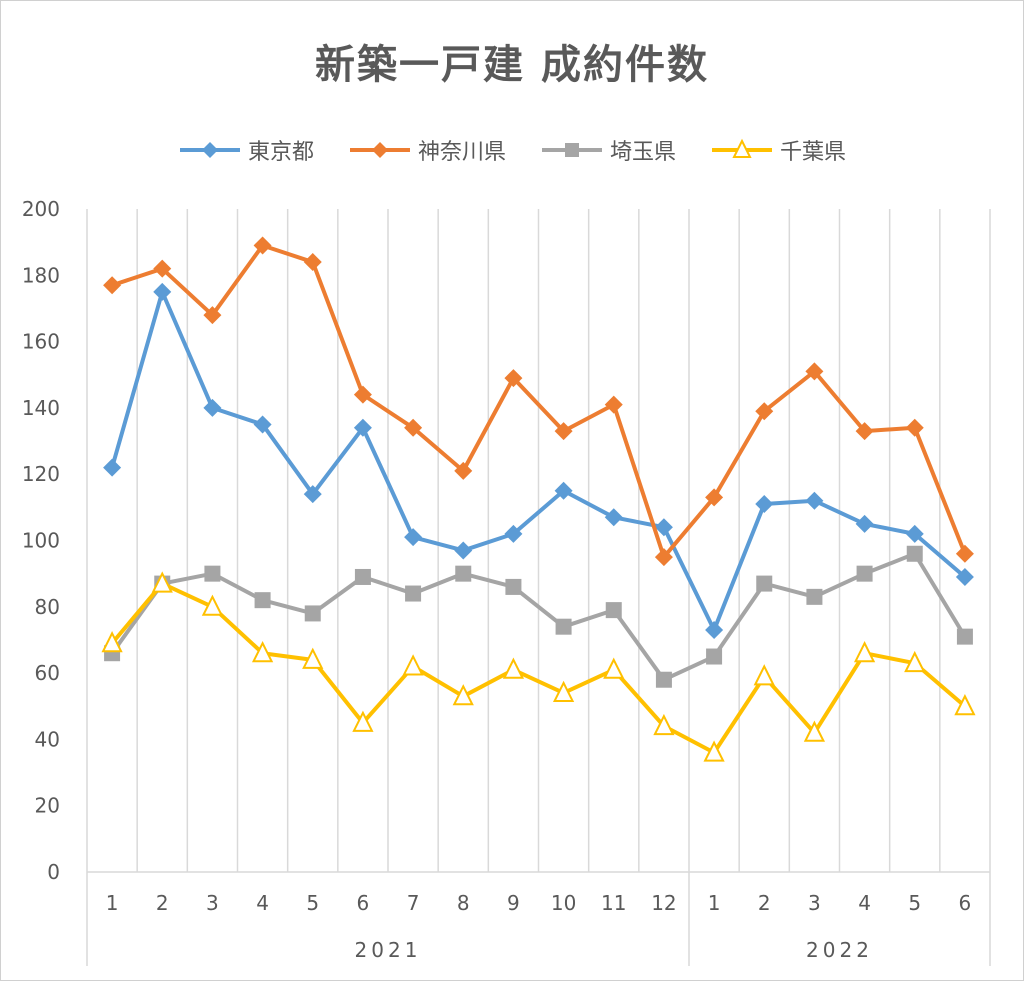 The width and height of the screenshot is (1024, 981). I want to click on x-tick-label: 7, so click(413, 903).